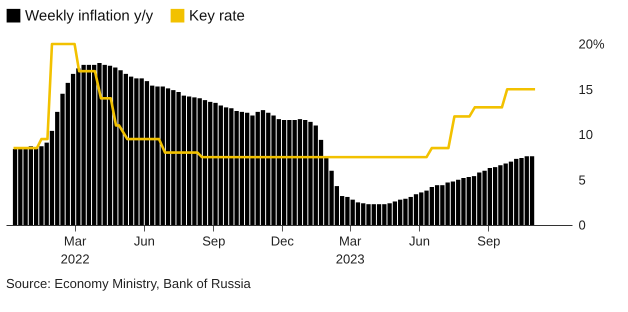  Describe the element at coordinates (591, 44) in the screenshot. I see `y-tick-label: 20%` at that location.